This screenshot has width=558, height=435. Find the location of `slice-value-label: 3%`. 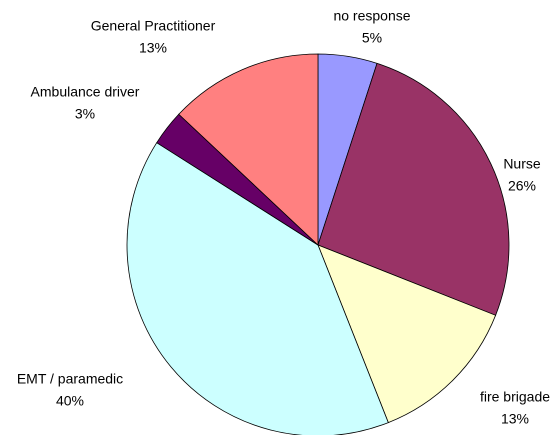

slice-value-label: 3% is located at coordinates (85, 114).